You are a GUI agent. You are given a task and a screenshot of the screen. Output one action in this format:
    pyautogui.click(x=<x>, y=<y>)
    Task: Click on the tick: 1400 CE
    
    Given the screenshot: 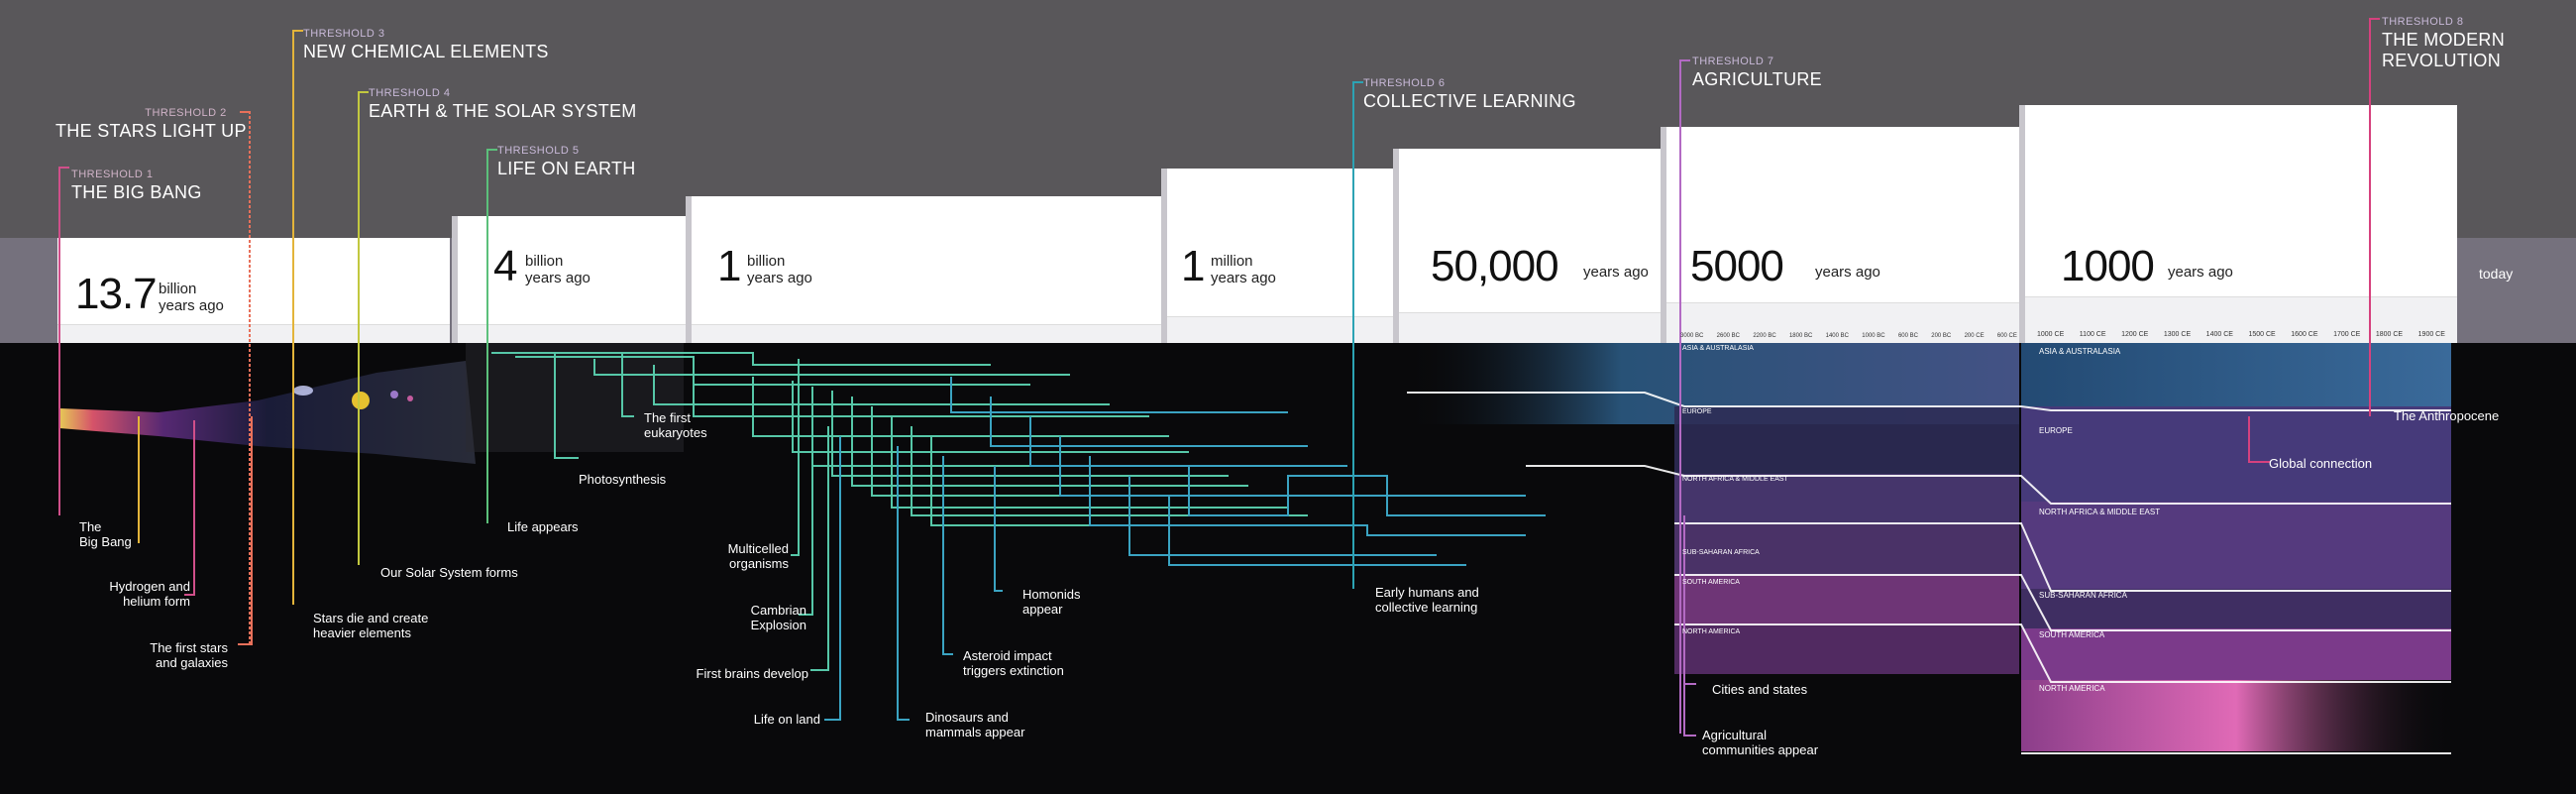 What is the action you would take?
    pyautogui.click(x=2219, y=334)
    